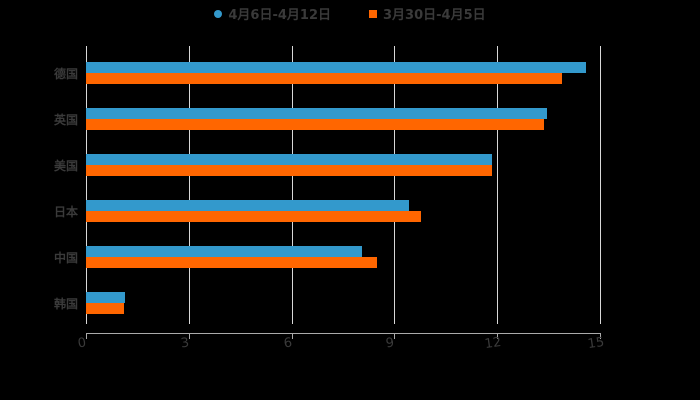 This screenshot has height=400, width=700. Describe the element at coordinates (493, 343) in the screenshot. I see `tick-label: 12` at that location.